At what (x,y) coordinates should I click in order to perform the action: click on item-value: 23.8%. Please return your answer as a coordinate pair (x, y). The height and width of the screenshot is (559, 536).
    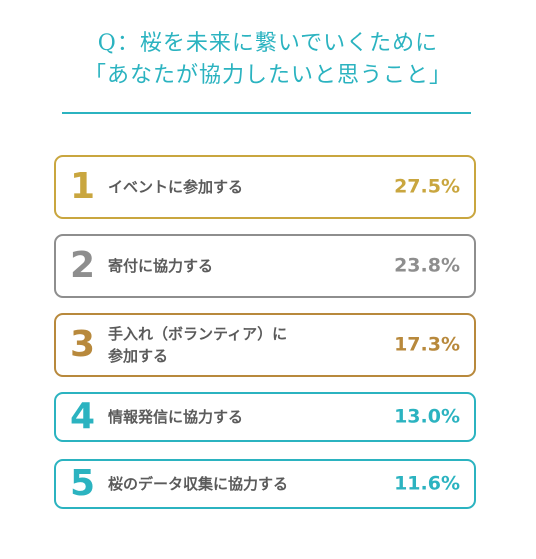
    Looking at the image, I should click on (427, 265).